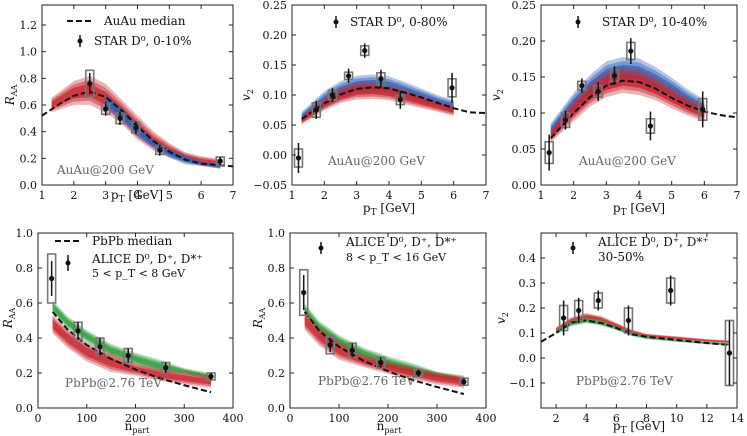  What do you see at coordinates (639, 195) in the screenshot?
I see `x-tick-label: 4` at bounding box center [639, 195].